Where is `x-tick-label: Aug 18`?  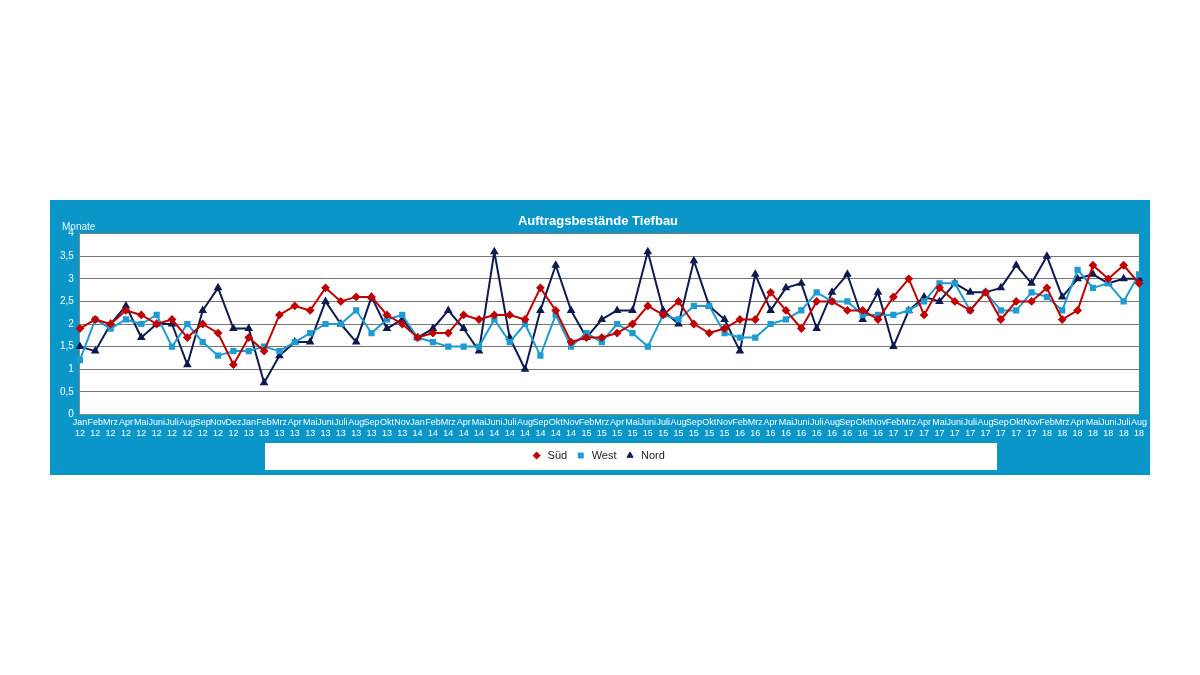 x-tick-label: Aug 18 is located at coordinates (1138, 428).